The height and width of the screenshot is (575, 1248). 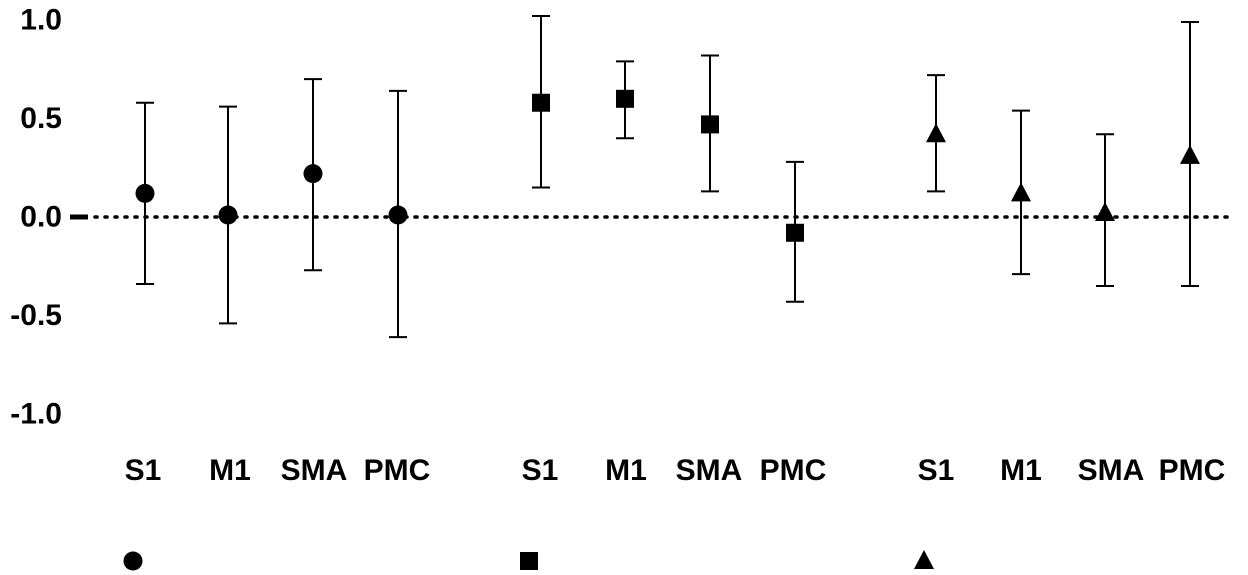 I want to click on square-pmc-point, so click(x=795, y=232).